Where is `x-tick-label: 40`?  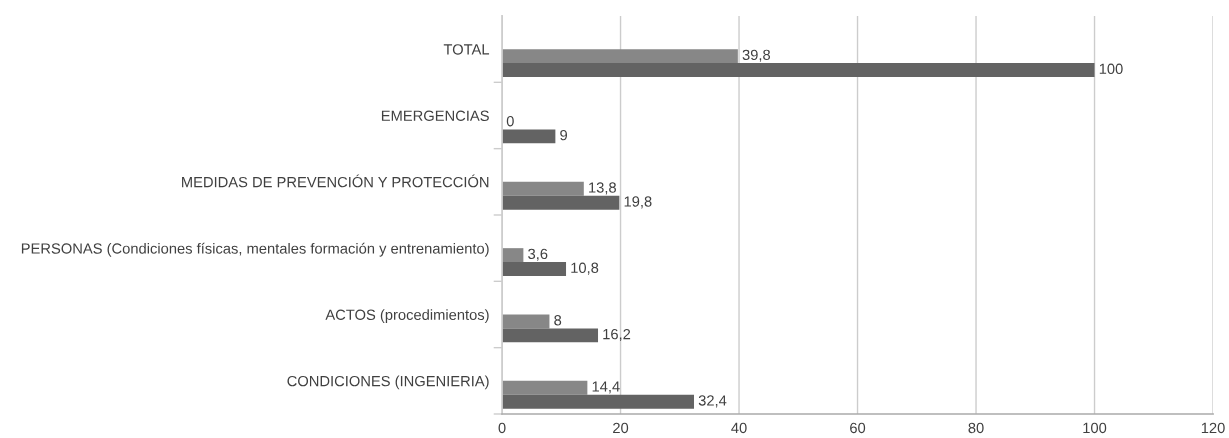
x-tick-label: 40 is located at coordinates (739, 428).